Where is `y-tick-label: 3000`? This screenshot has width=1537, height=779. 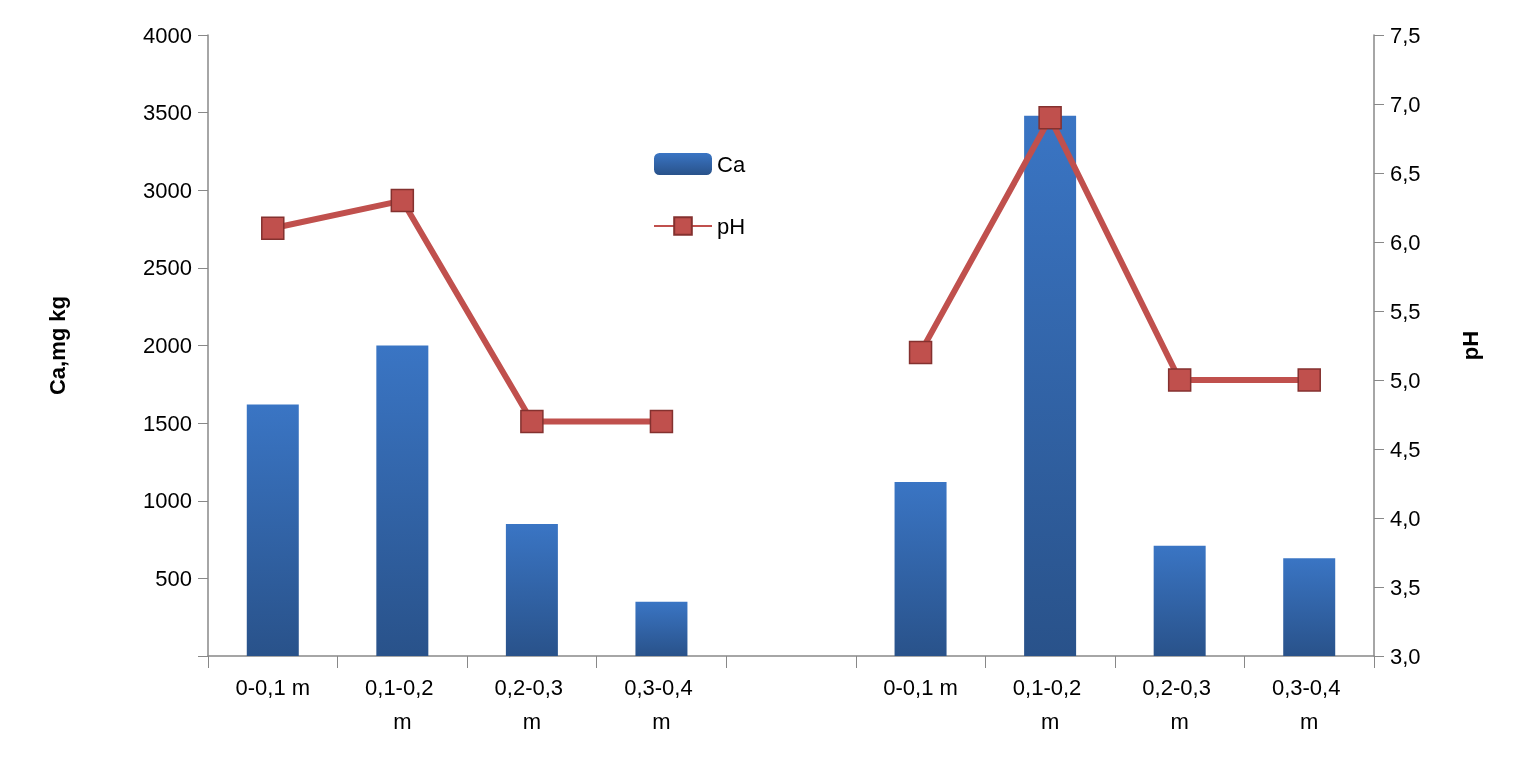
y-tick-label: 3000 is located at coordinates (167, 190).